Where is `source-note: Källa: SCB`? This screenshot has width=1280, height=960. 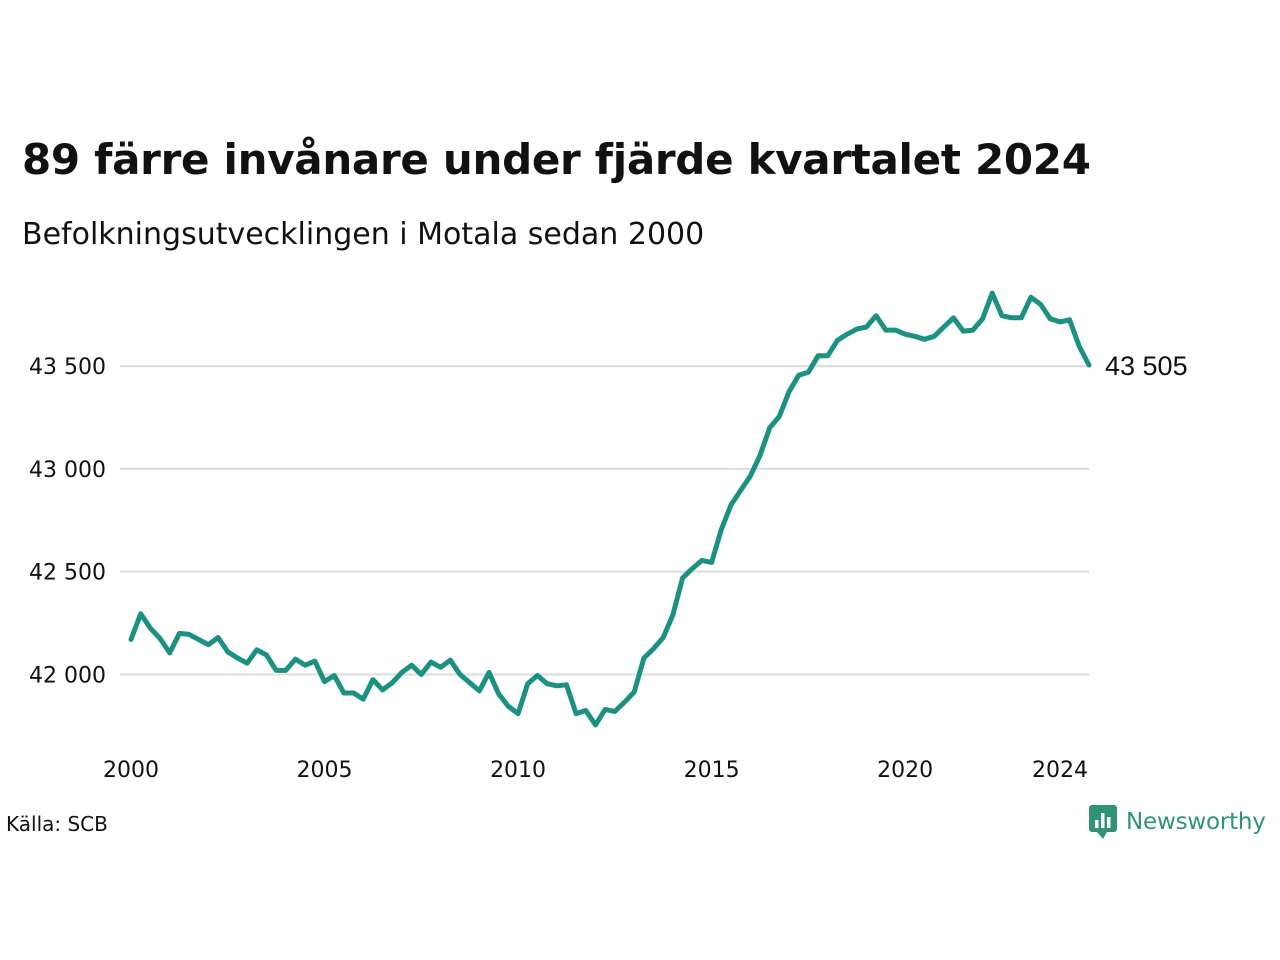
source-note: Källa: SCB is located at coordinates (57, 824).